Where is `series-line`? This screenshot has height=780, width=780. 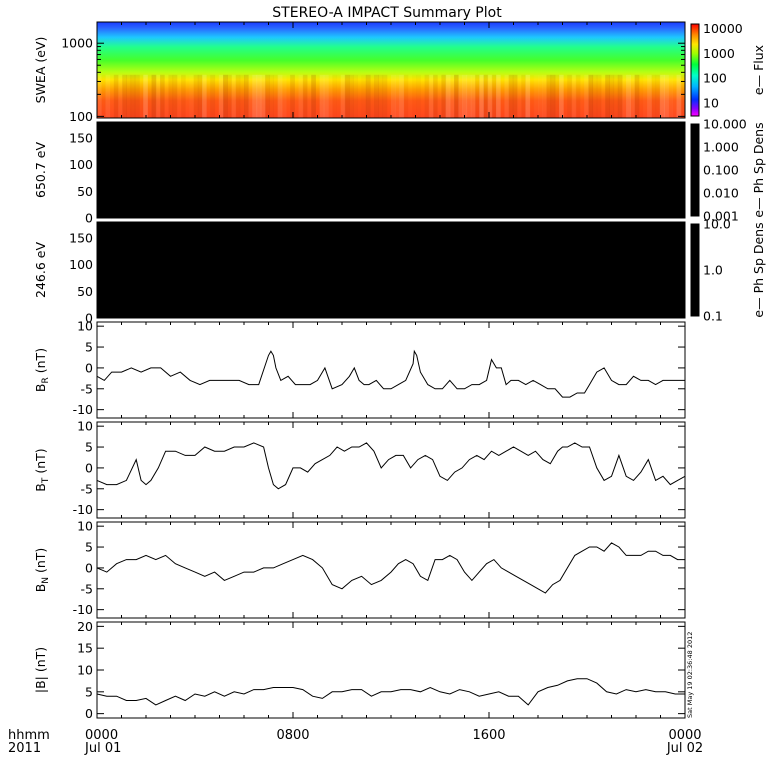 series-line is located at coordinates (390, 692).